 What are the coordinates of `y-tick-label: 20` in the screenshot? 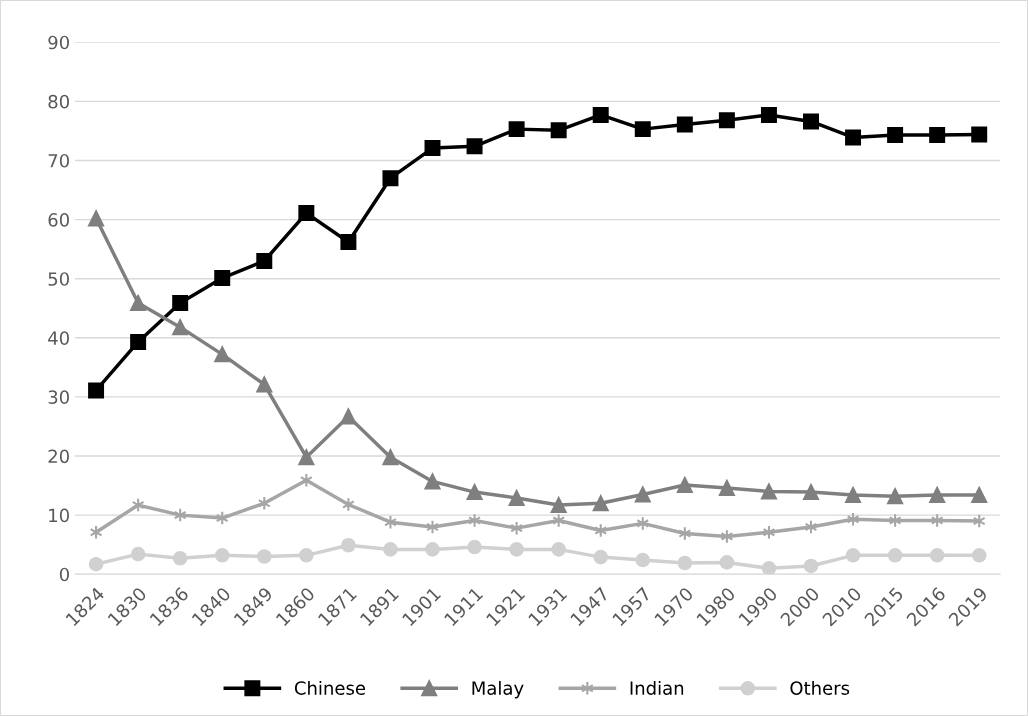 It's located at (58, 456).